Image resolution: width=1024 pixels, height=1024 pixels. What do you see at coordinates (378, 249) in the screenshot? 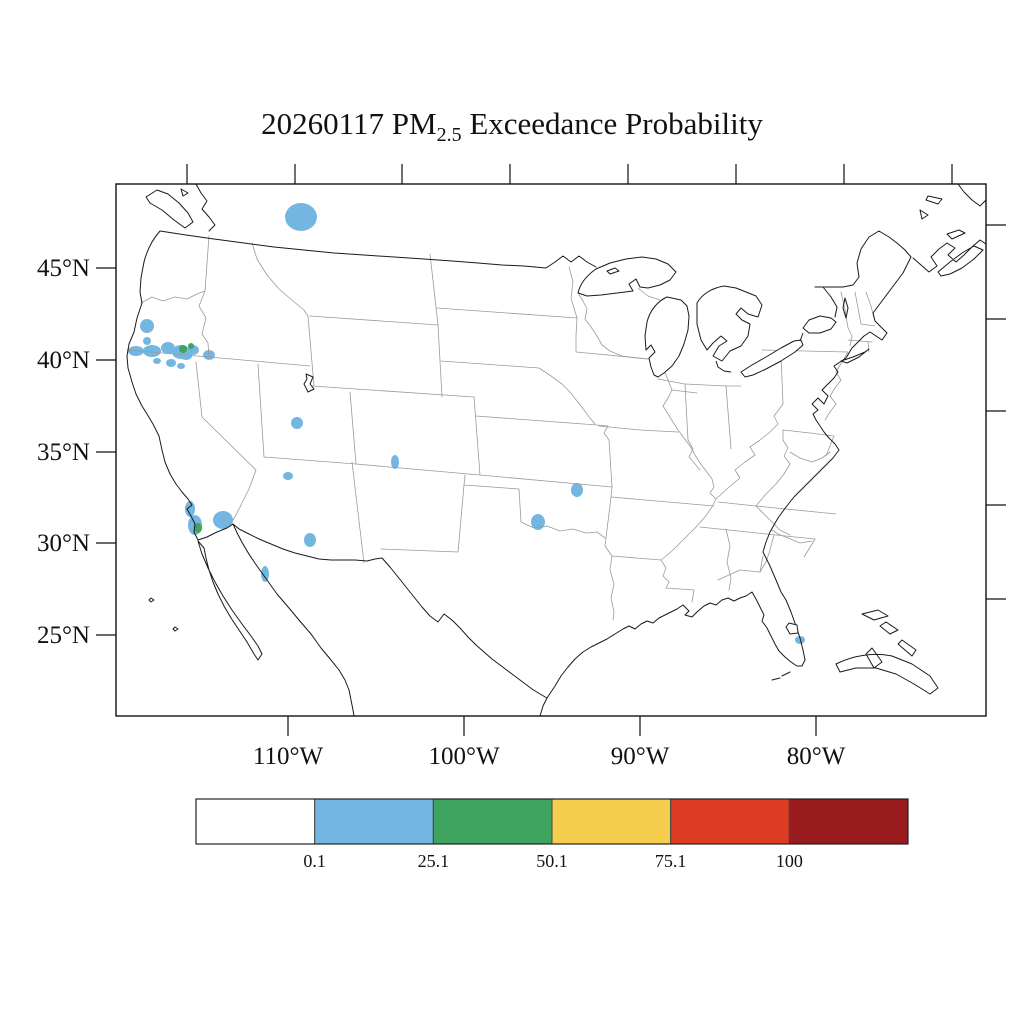
I see `canada-border` at bounding box center [378, 249].